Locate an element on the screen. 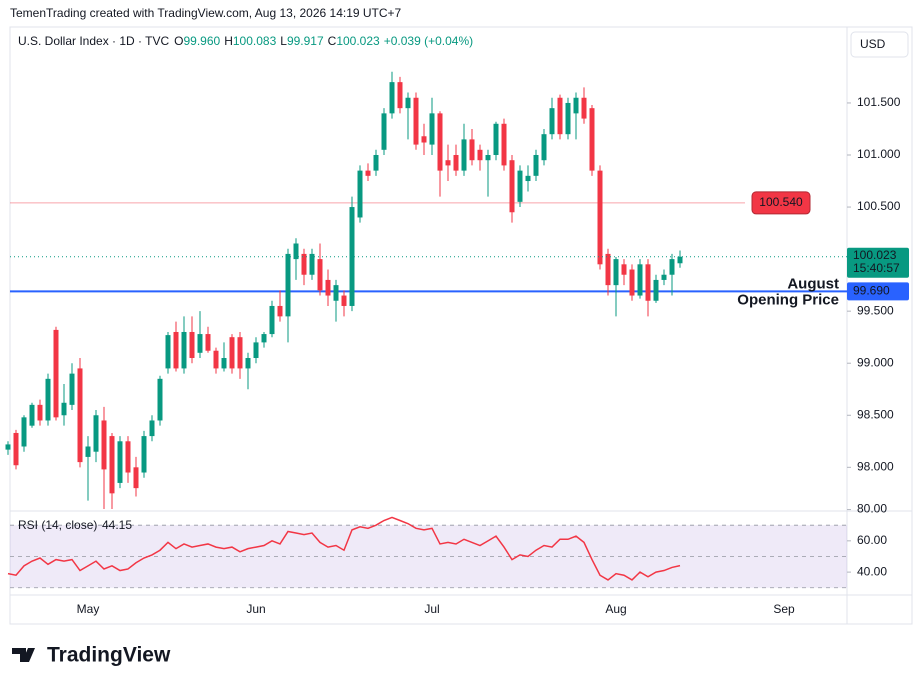 Image resolution: width=923 pixels, height=685 pixels. legend-key: H is located at coordinates (228, 41).